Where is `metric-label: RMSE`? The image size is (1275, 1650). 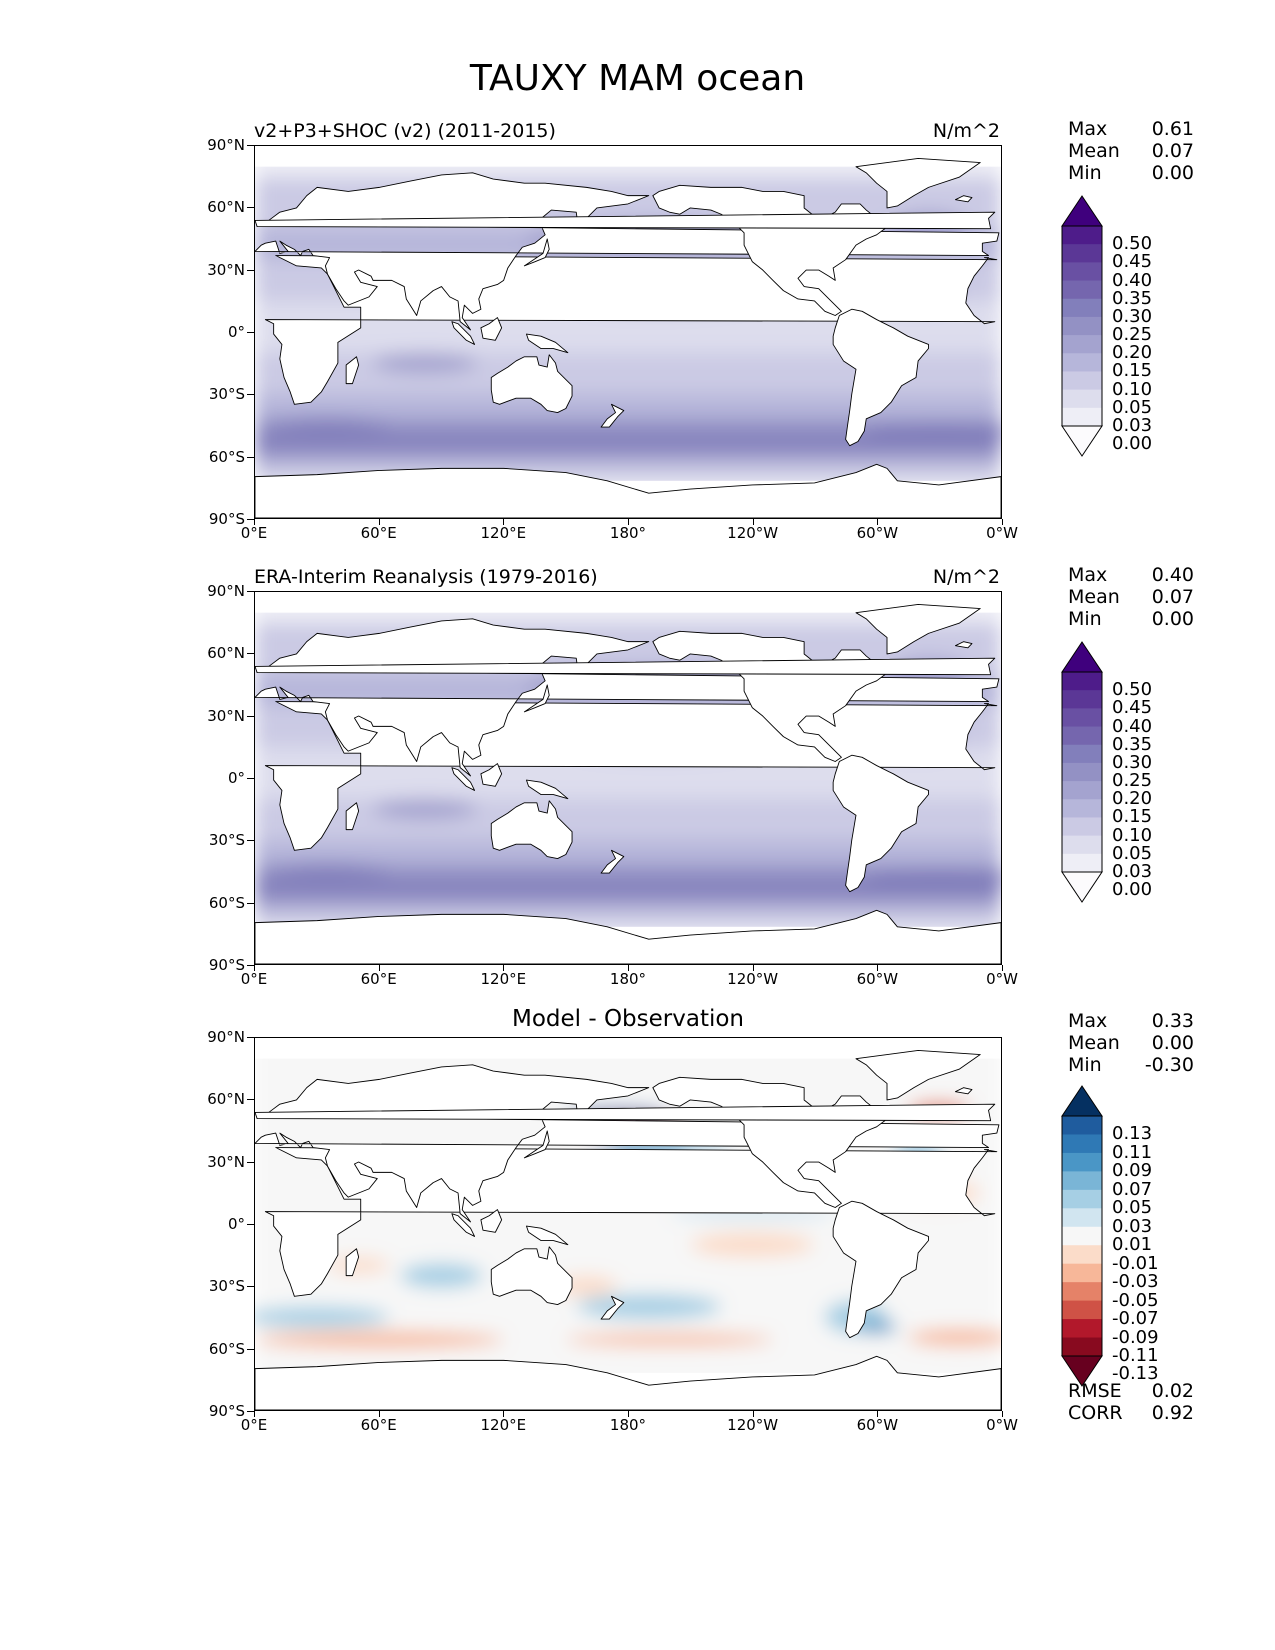 metric-label: RMSE is located at coordinates (1095, 1391).